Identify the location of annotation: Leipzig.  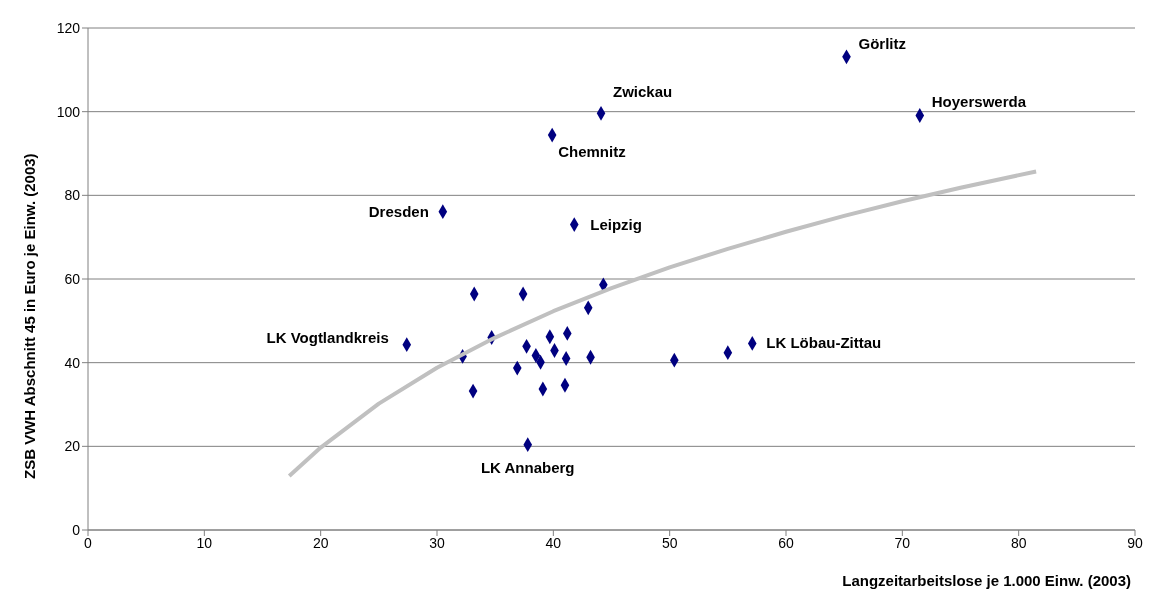
(616, 224).